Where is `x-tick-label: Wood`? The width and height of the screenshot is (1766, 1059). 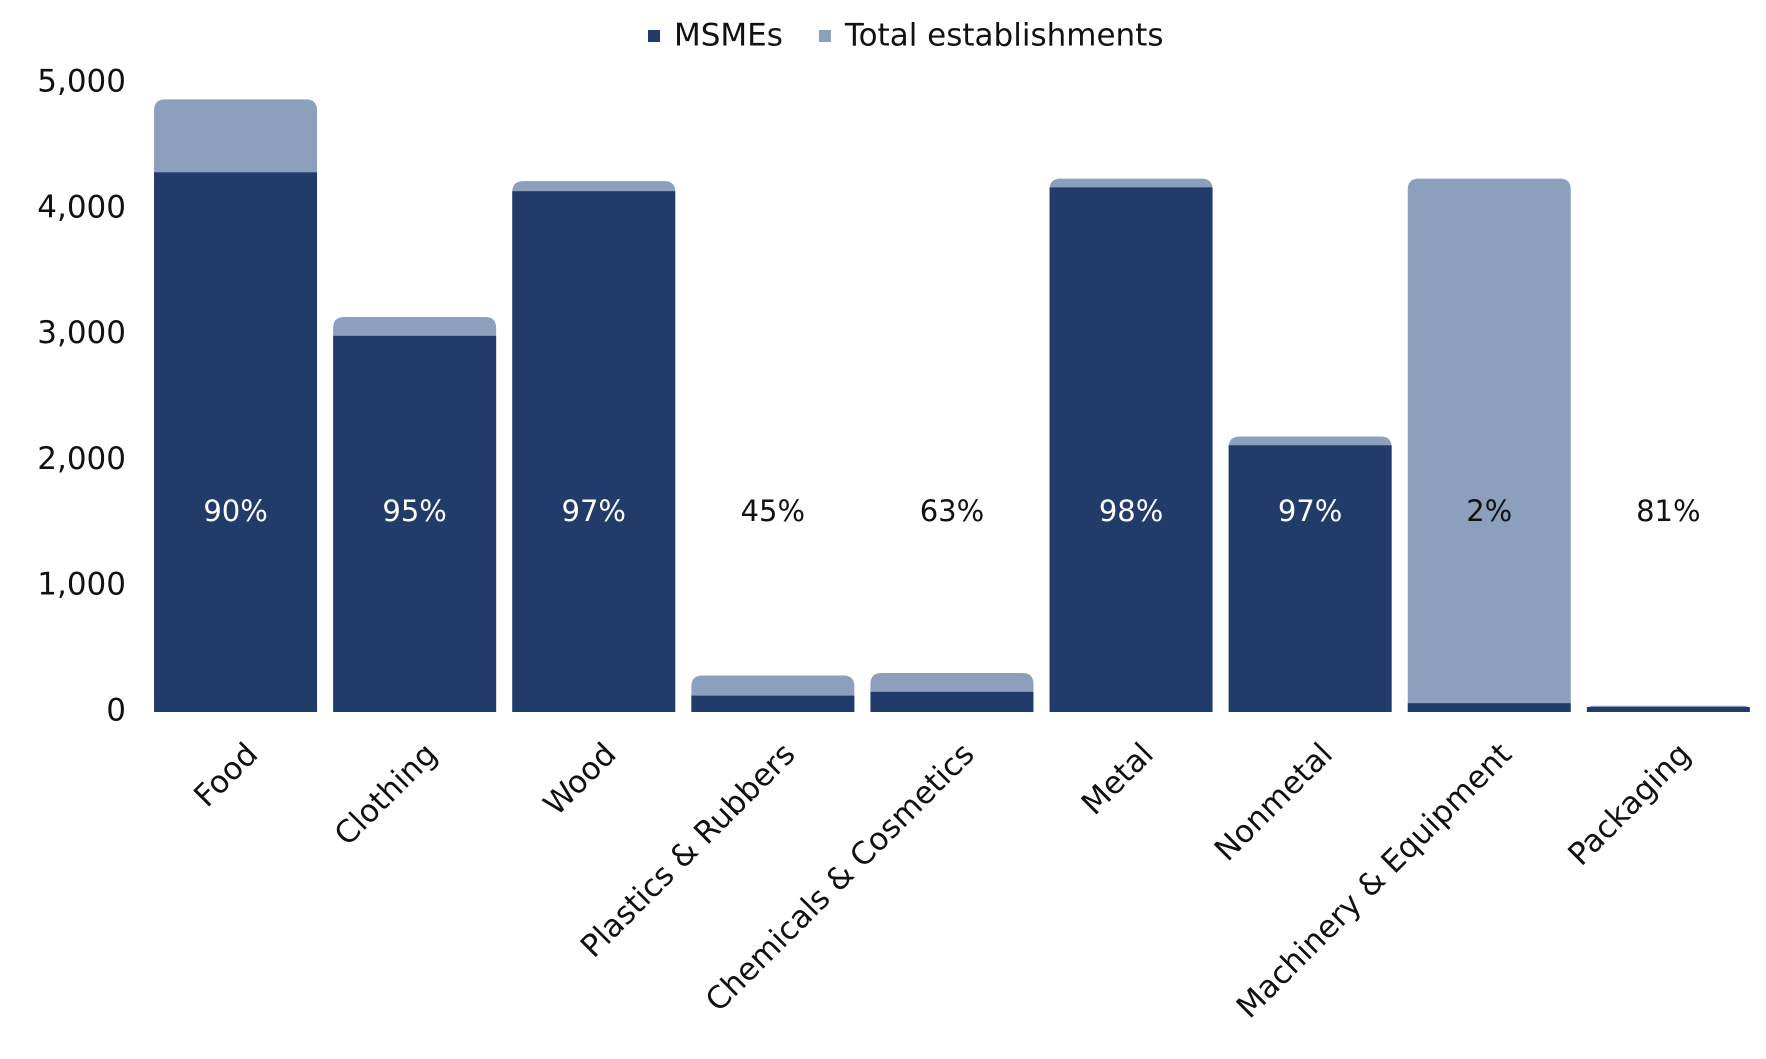 x-tick-label: Wood is located at coordinates (580, 779).